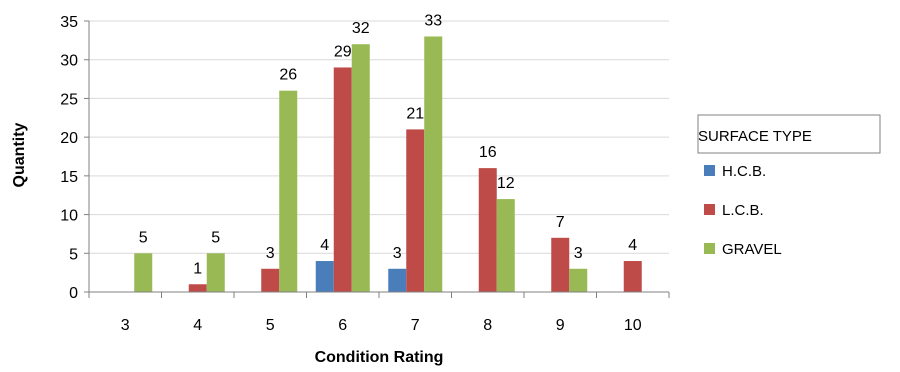 The image size is (900, 372). I want to click on x-tick-label: 3, so click(125, 325).